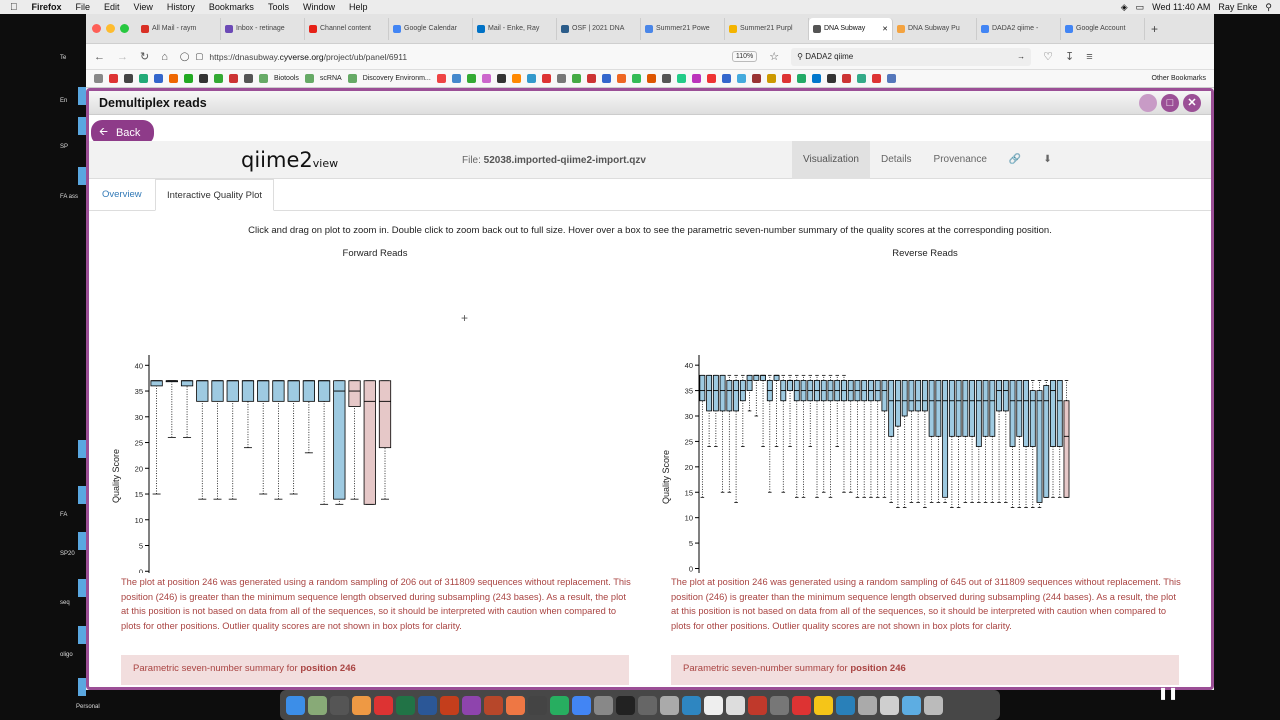 The height and width of the screenshot is (720, 1280). Describe the element at coordinates (1048, 57) in the screenshot. I see `pocket-icon: ♡` at that location.